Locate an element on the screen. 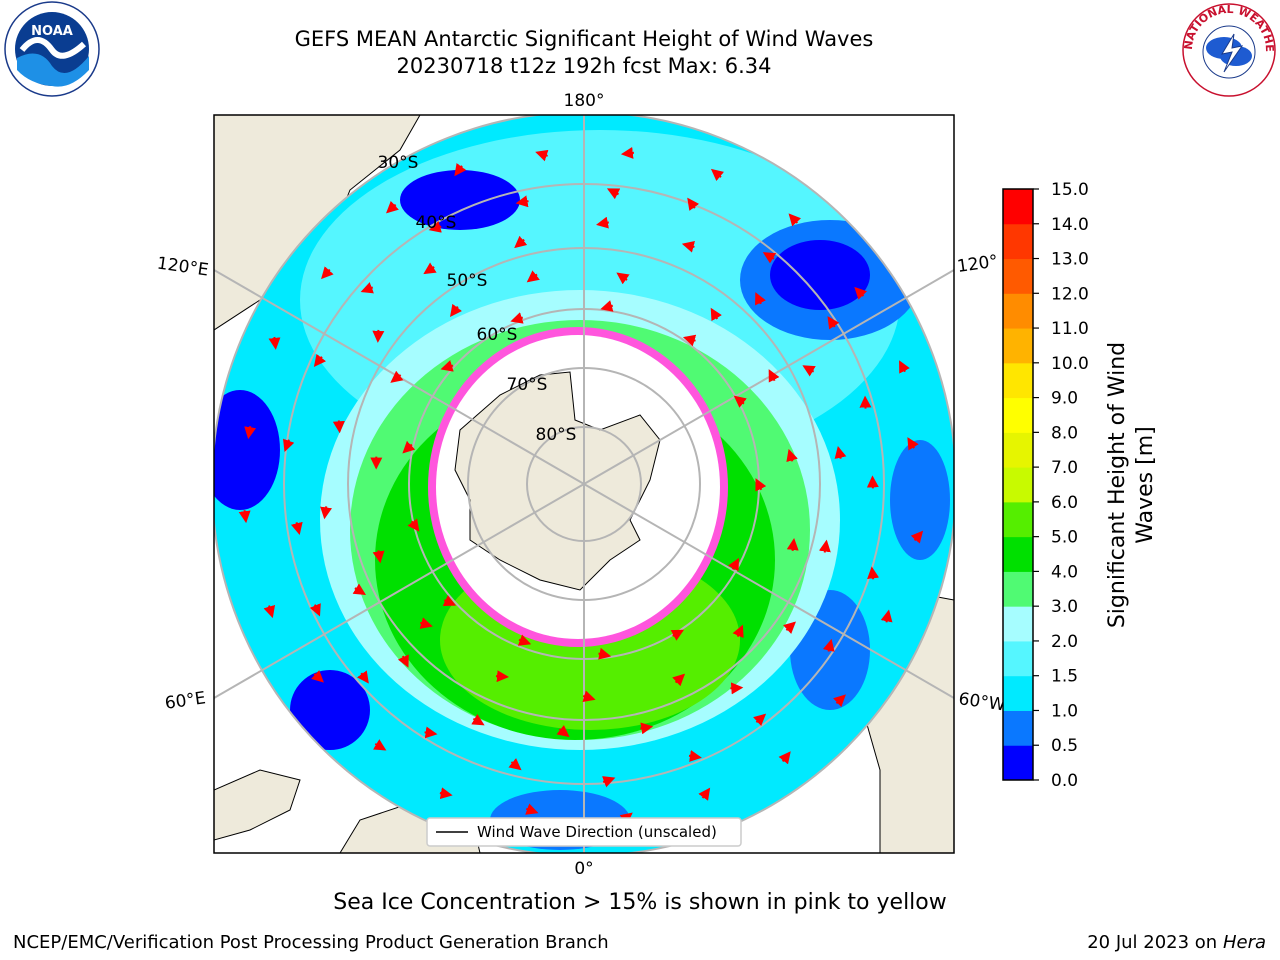  colorbar-tick-label: 14.0 is located at coordinates (1070, 225).